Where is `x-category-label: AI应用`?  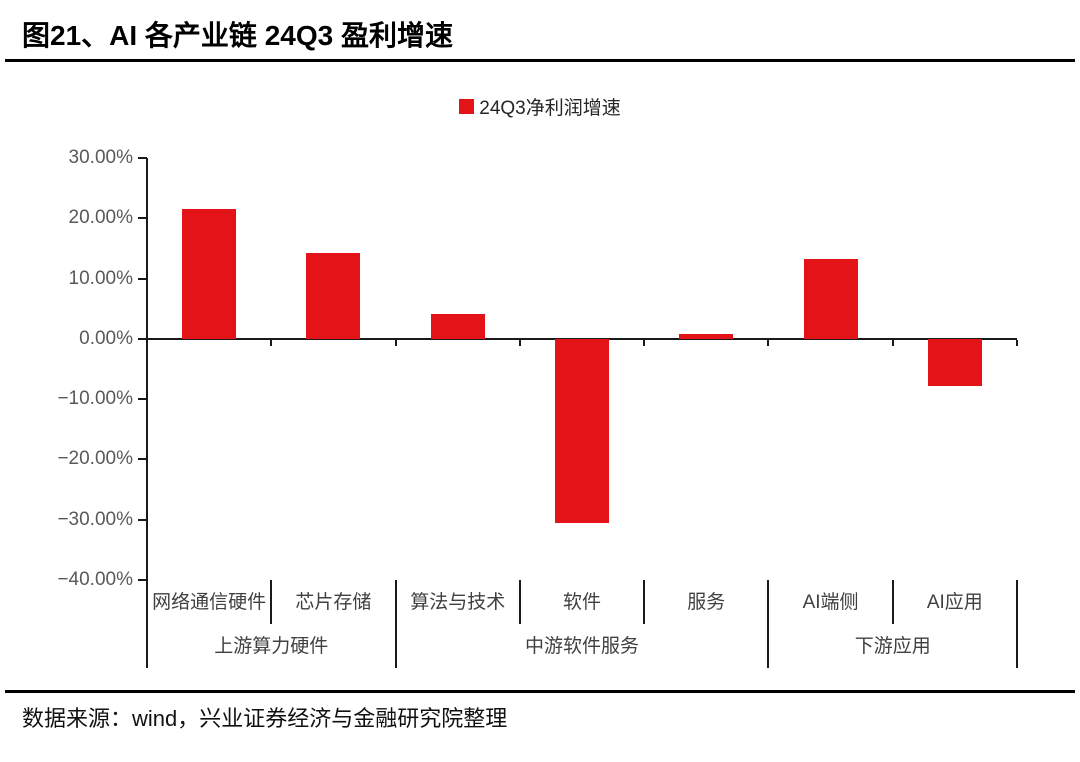
x-category-label: AI应用 is located at coordinates (954, 602).